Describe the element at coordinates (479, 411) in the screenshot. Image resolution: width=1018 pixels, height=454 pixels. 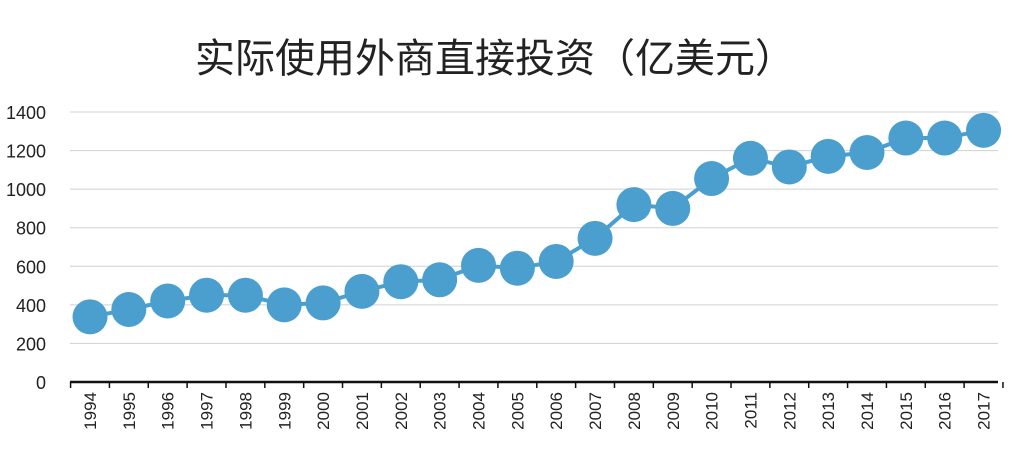
I see `x-tick-label: 2004` at that location.